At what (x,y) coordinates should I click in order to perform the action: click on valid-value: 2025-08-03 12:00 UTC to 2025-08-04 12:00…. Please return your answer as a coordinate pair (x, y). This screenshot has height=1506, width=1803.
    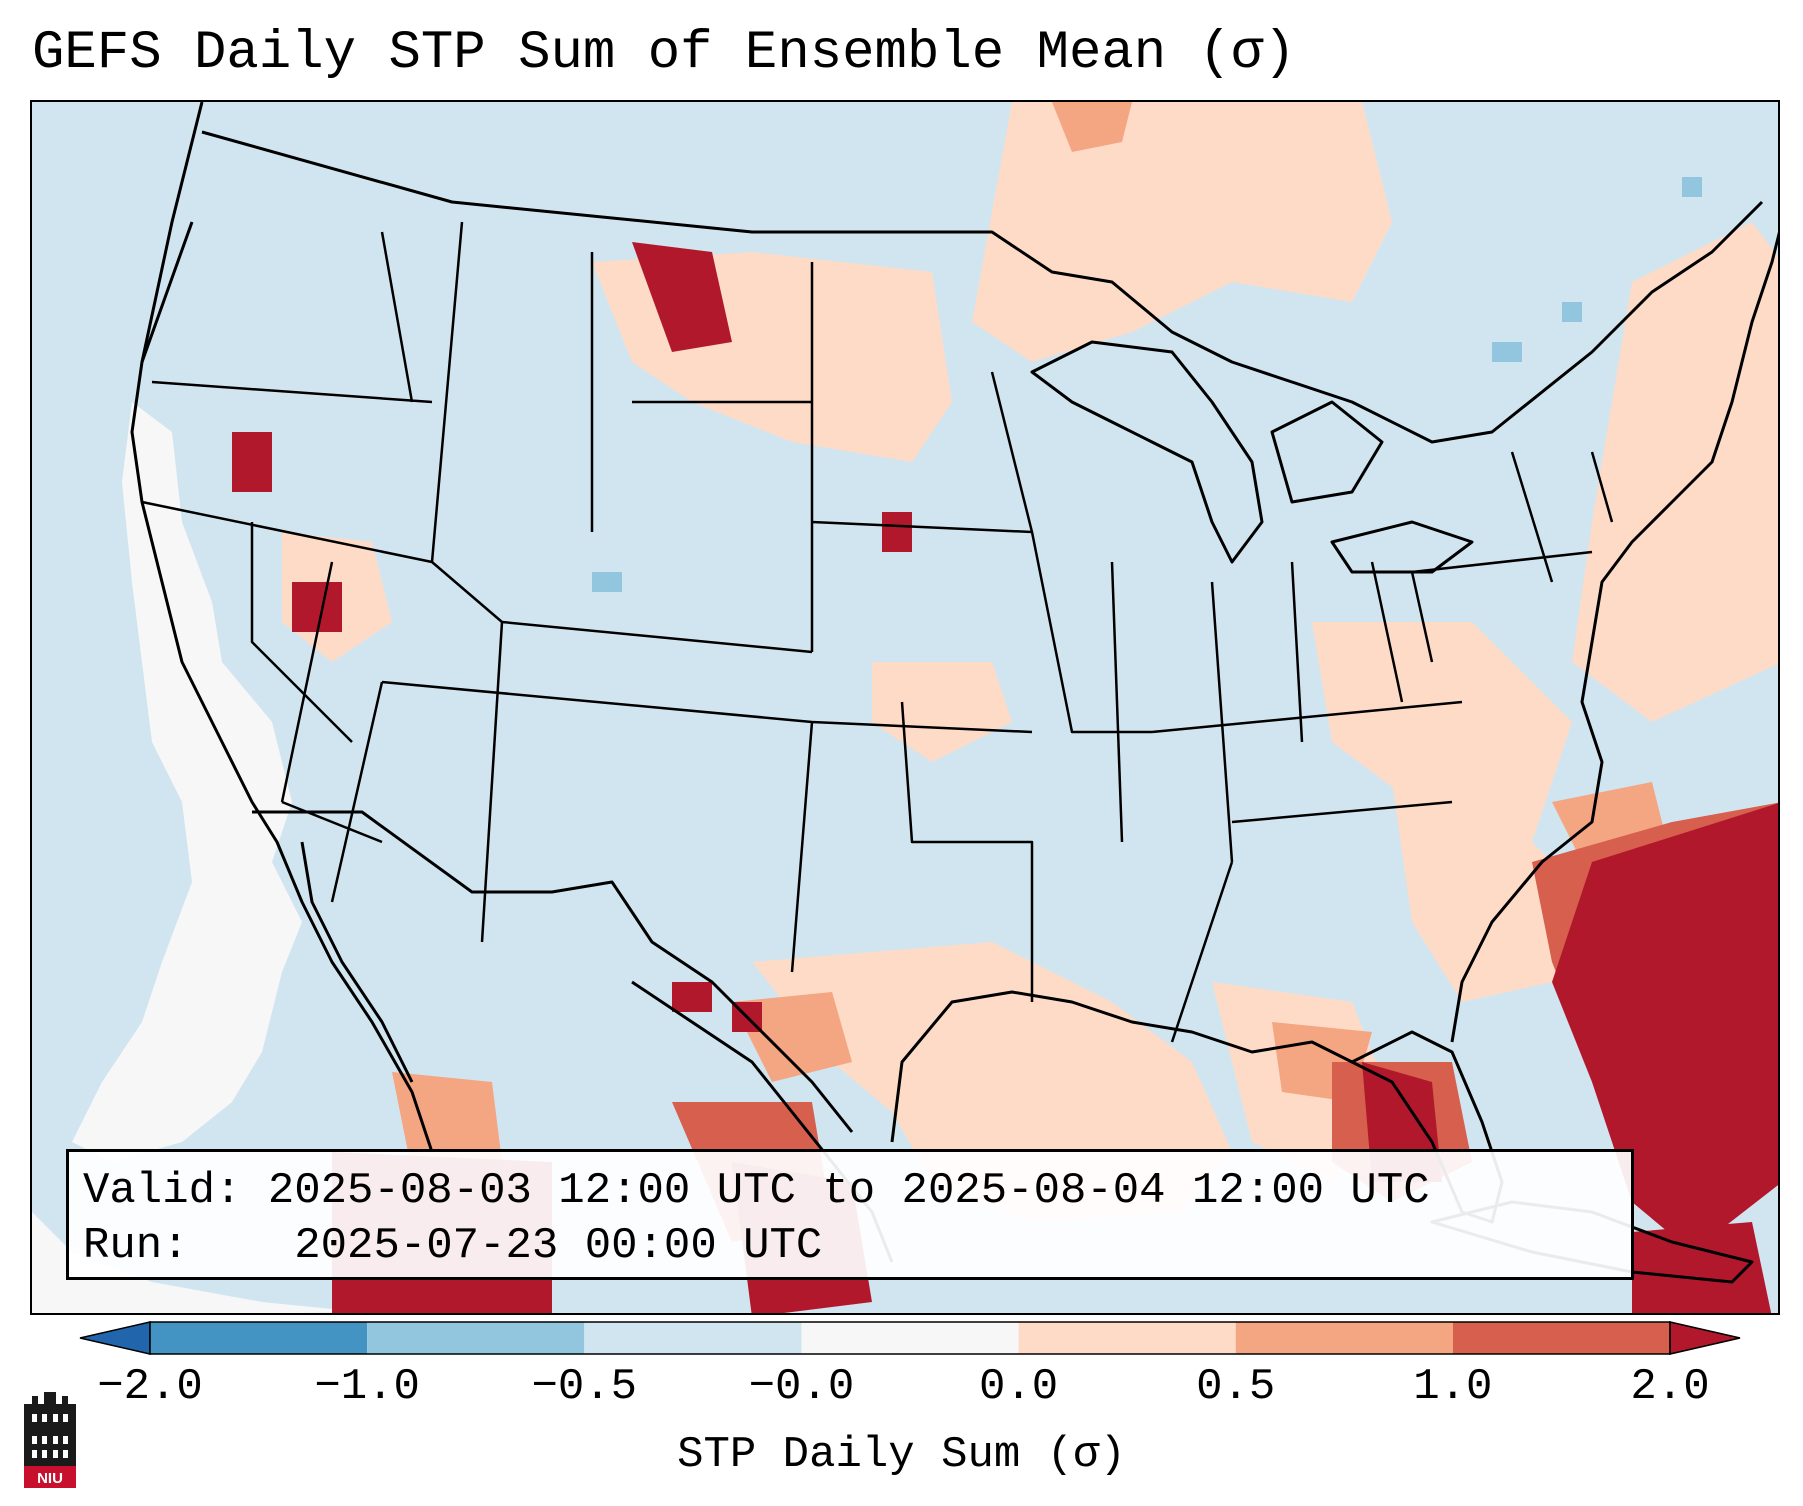
    Looking at the image, I should click on (848, 1191).